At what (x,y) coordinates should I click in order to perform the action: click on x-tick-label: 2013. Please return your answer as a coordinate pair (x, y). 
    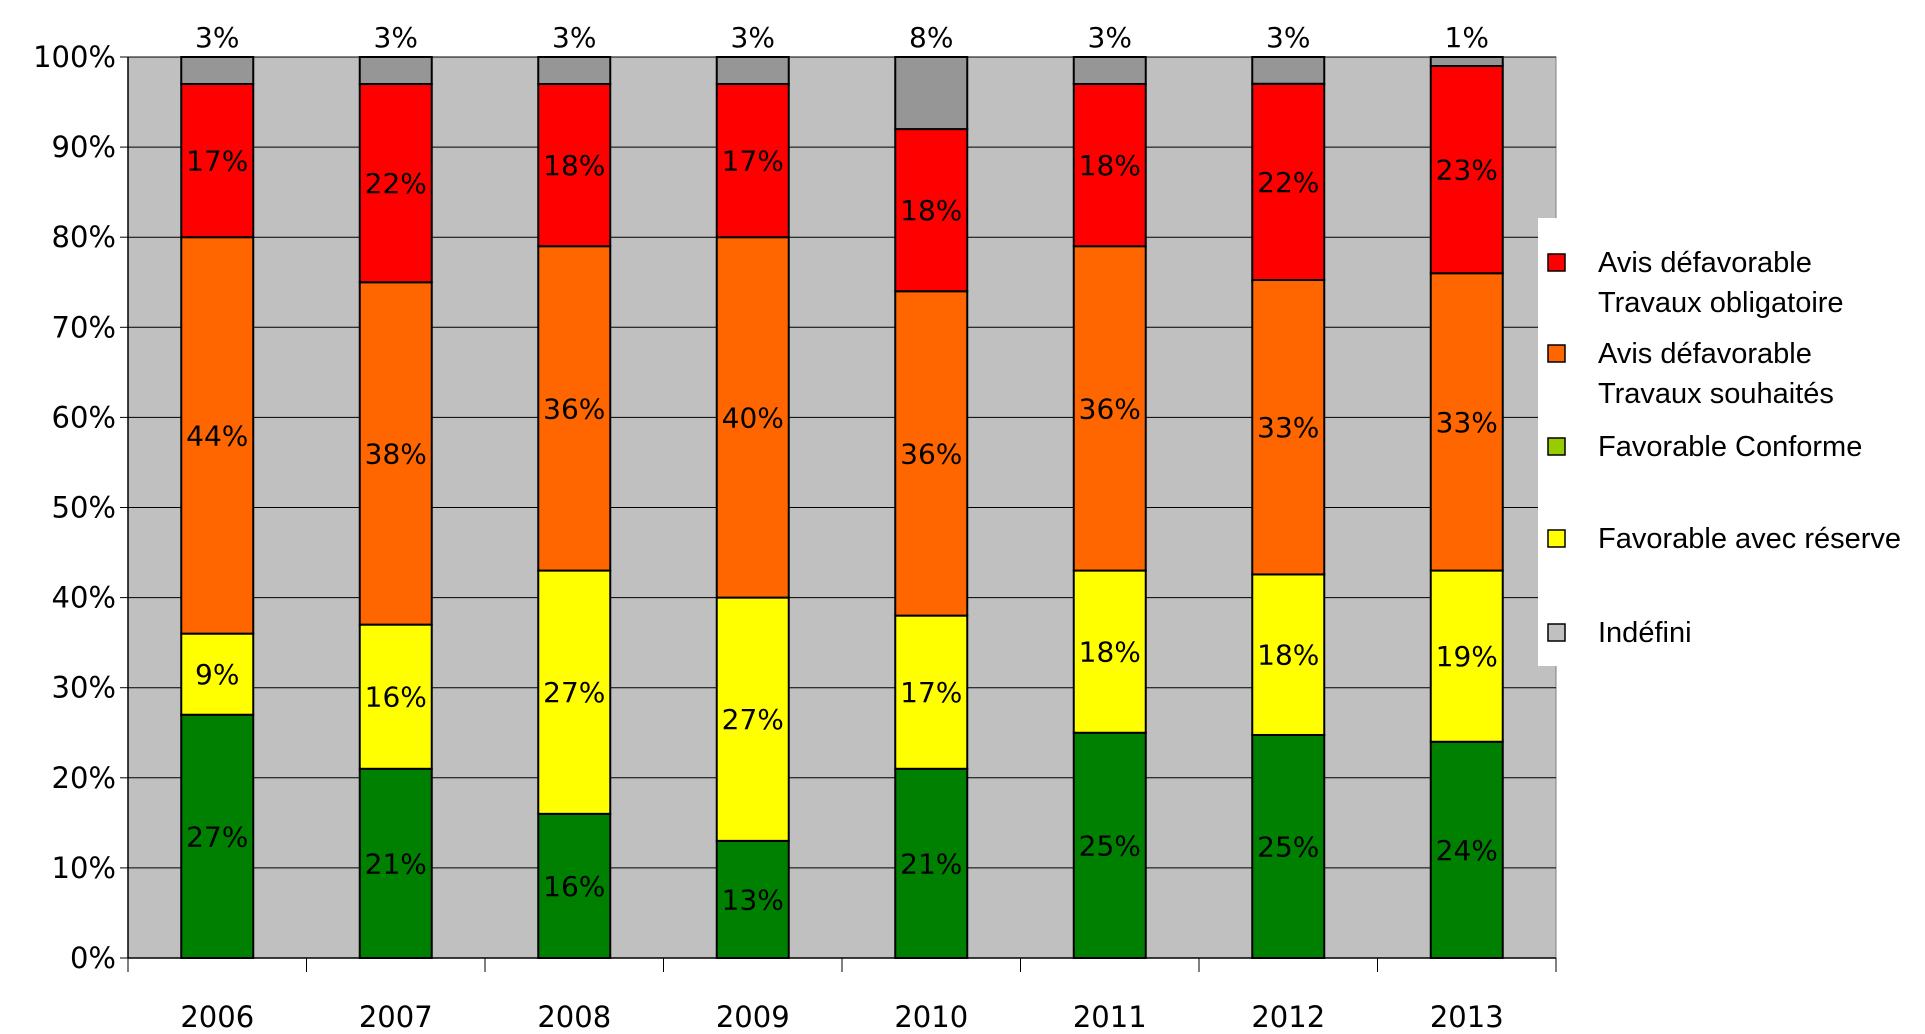
    Looking at the image, I should click on (1467, 1017).